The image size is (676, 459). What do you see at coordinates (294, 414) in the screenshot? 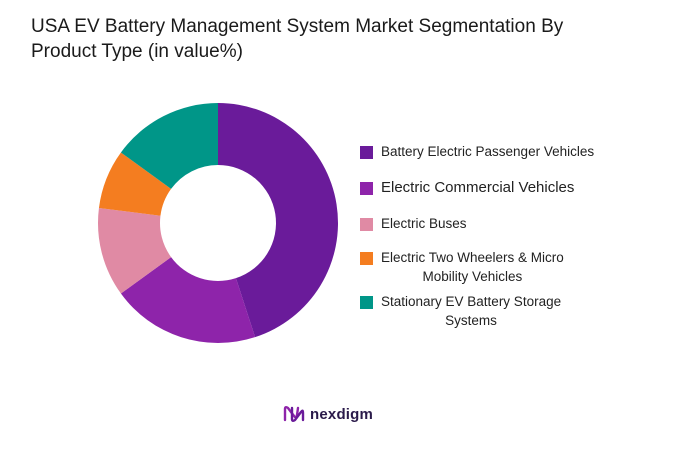
I see `nexdigm-logo-icon` at bounding box center [294, 414].